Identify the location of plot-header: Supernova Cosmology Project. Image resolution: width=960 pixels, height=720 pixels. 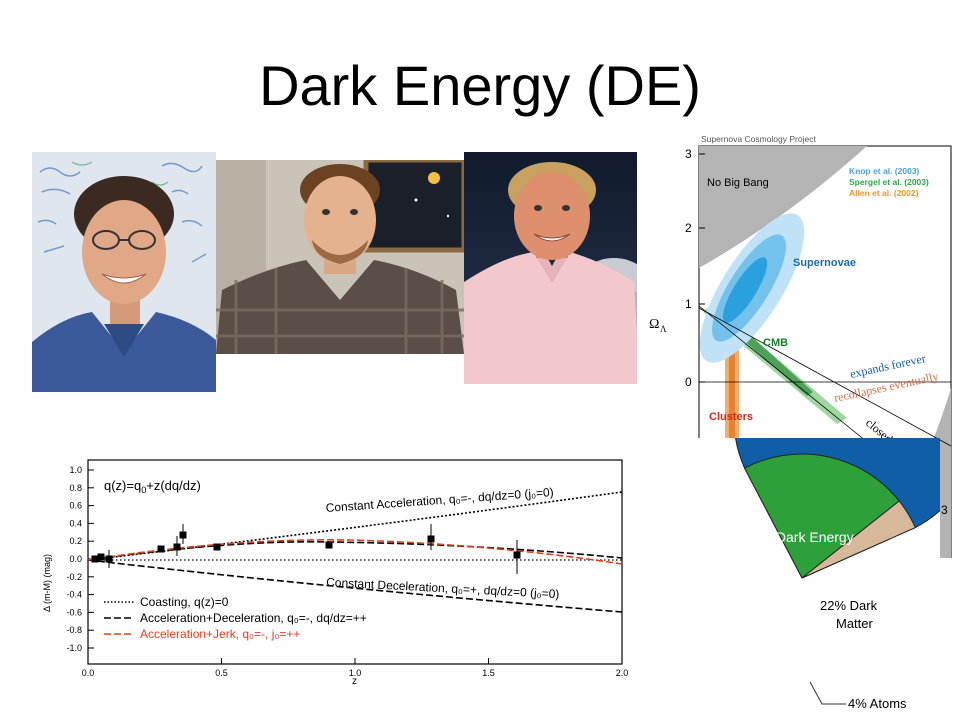
(758, 139).